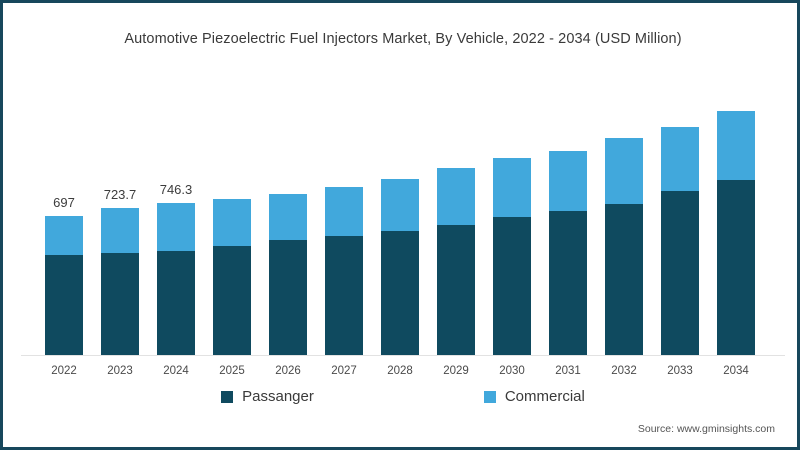  Describe the element at coordinates (736, 371) in the screenshot. I see `x-axis-tick-label: 2034` at that location.